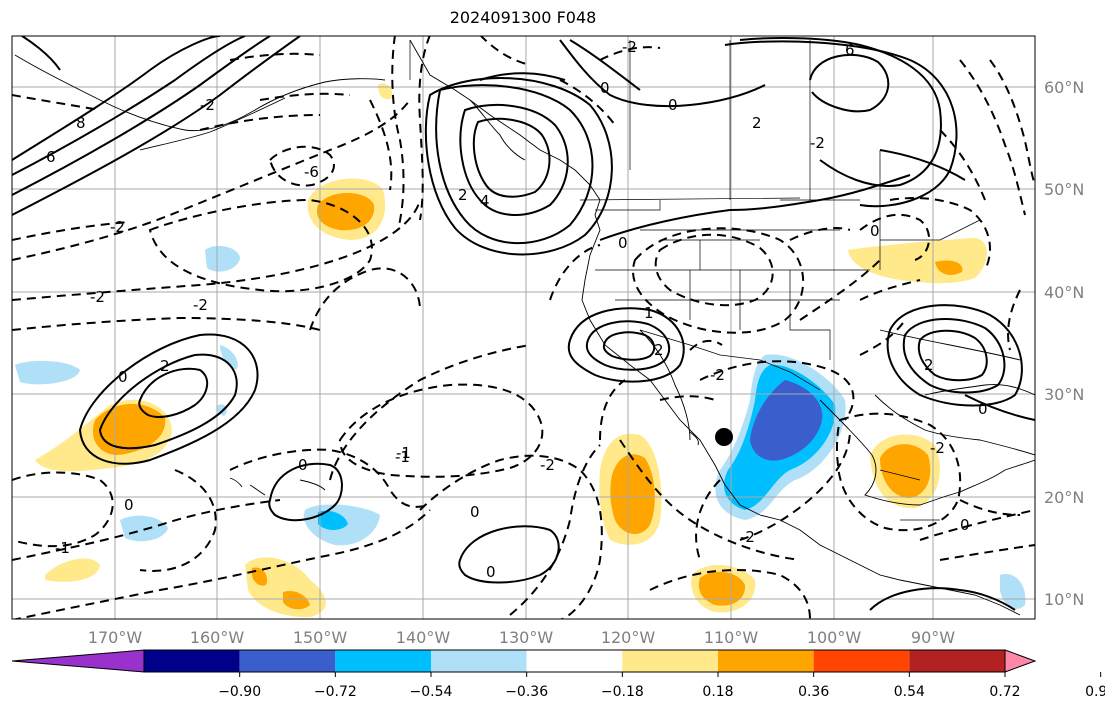  I want to click on latitude-labels: 60°N 50°N 40°N 30°N 20°N 10°N, so click(1064, 343).